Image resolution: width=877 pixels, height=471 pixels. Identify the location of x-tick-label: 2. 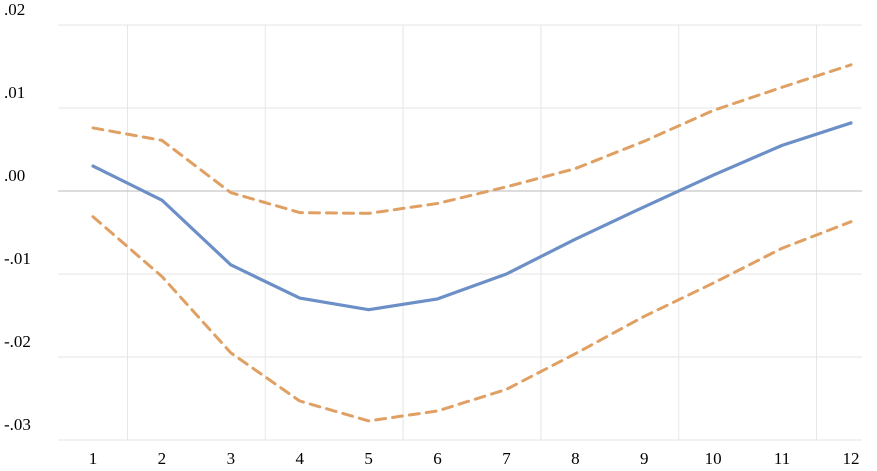
(162, 458).